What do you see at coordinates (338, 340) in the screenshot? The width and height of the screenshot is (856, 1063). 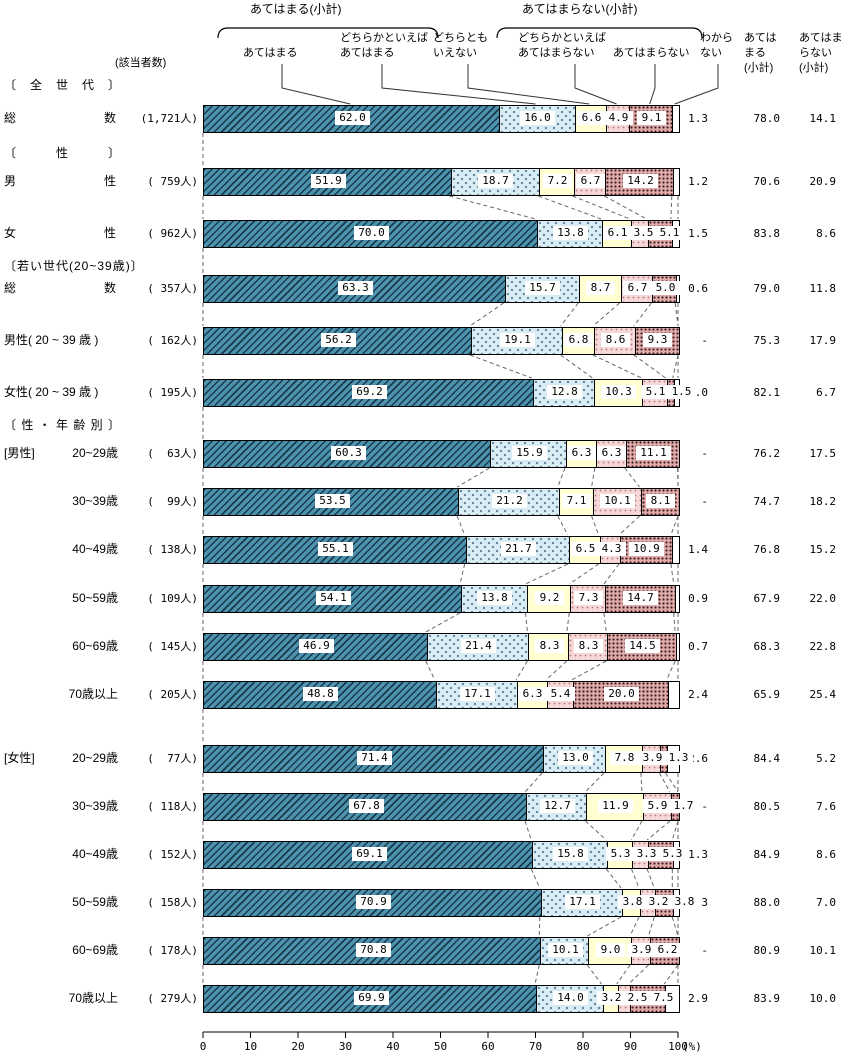 I see `segment-value-label: 56.2` at bounding box center [338, 340].